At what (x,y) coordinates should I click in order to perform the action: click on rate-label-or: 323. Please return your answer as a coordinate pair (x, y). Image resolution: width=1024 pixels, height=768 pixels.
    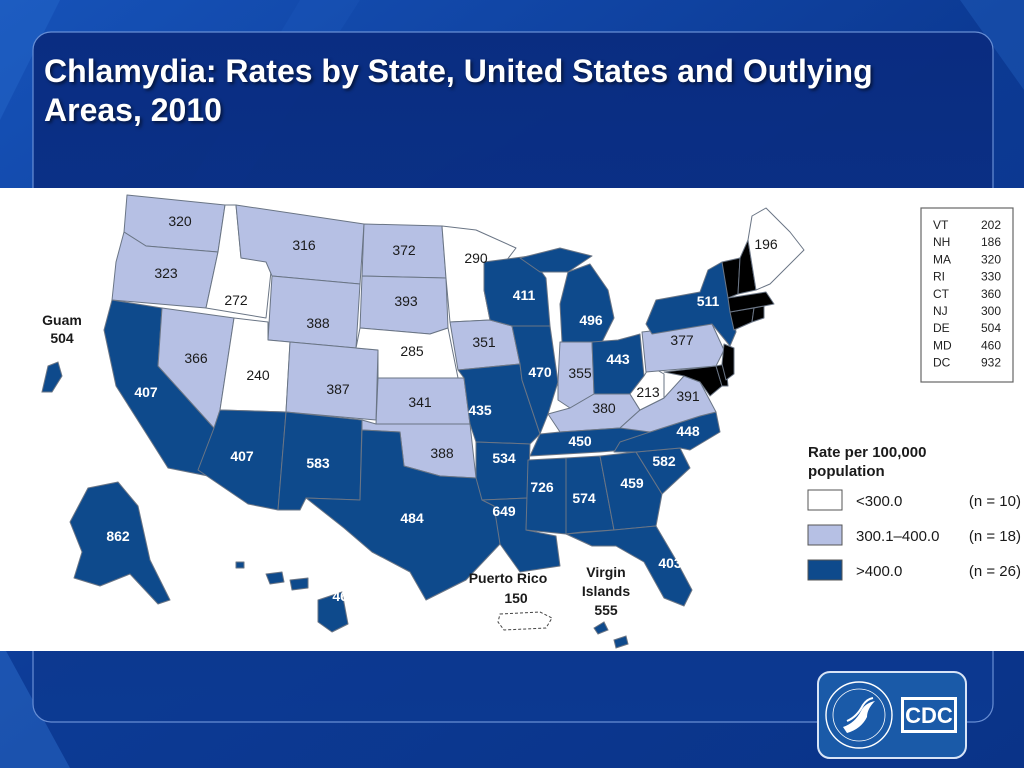
    Looking at the image, I should click on (166, 273).